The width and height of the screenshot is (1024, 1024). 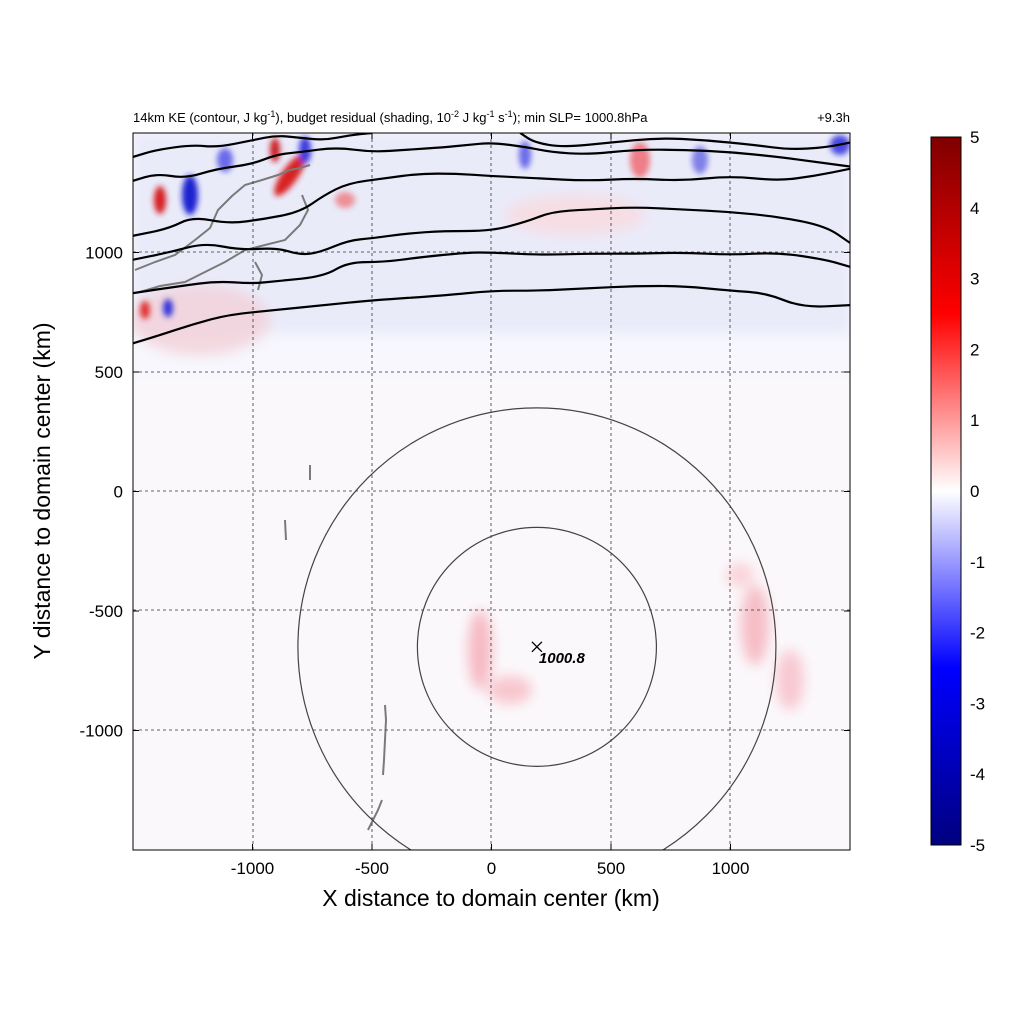 I want to click on colorbar-tick-label: -5, so click(x=977, y=845).